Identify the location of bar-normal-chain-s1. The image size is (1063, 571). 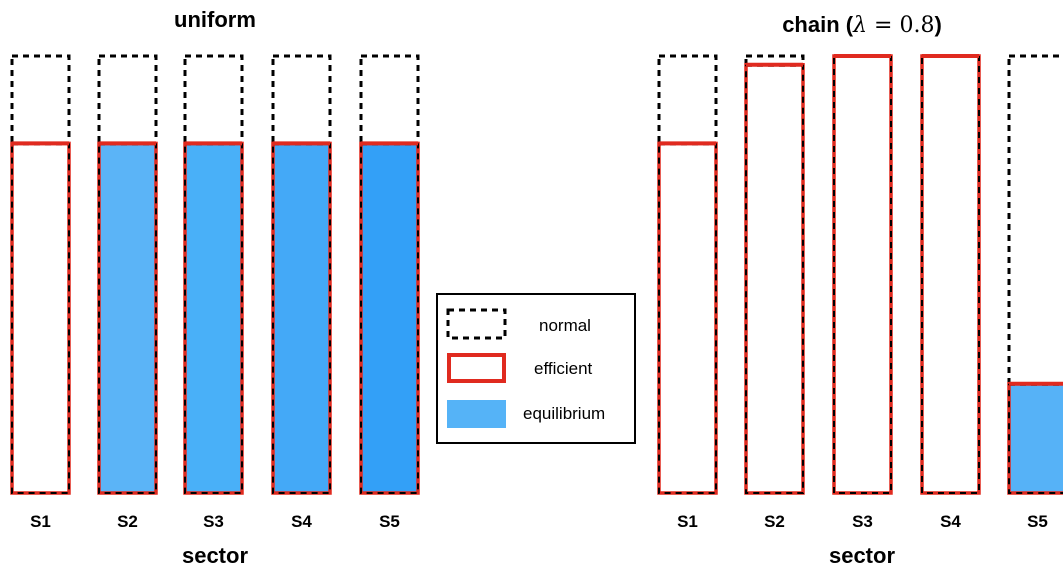
(687, 274).